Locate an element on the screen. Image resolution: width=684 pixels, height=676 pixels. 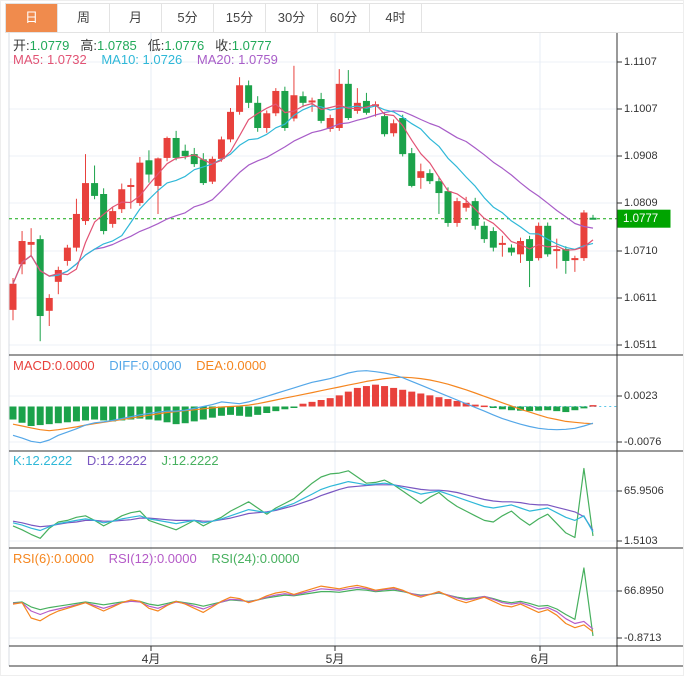
tab-30min: 30分 is located at coordinates (292, 18).